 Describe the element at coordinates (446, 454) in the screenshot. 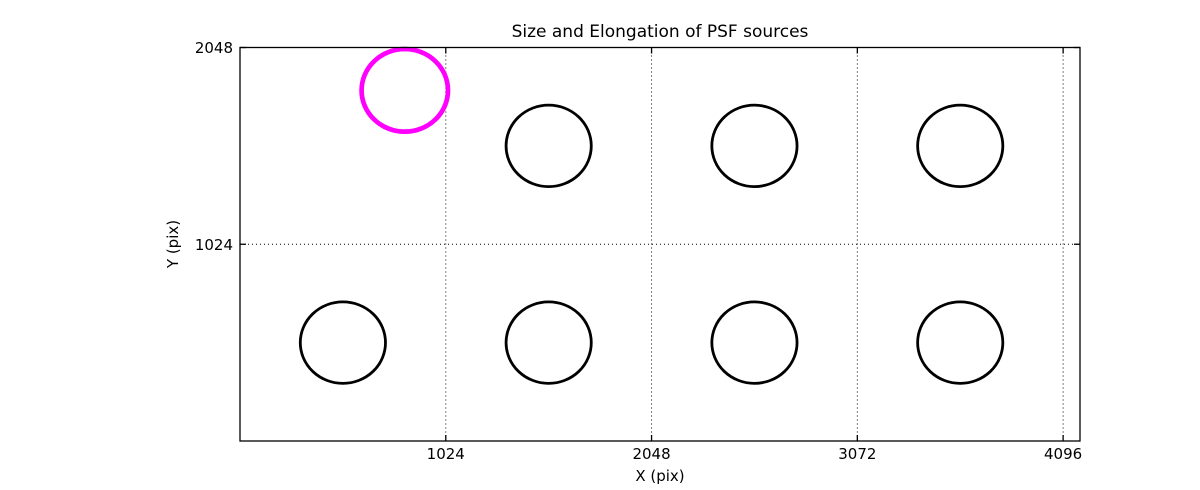

I see `x-tick-label-1024: 1024` at that location.